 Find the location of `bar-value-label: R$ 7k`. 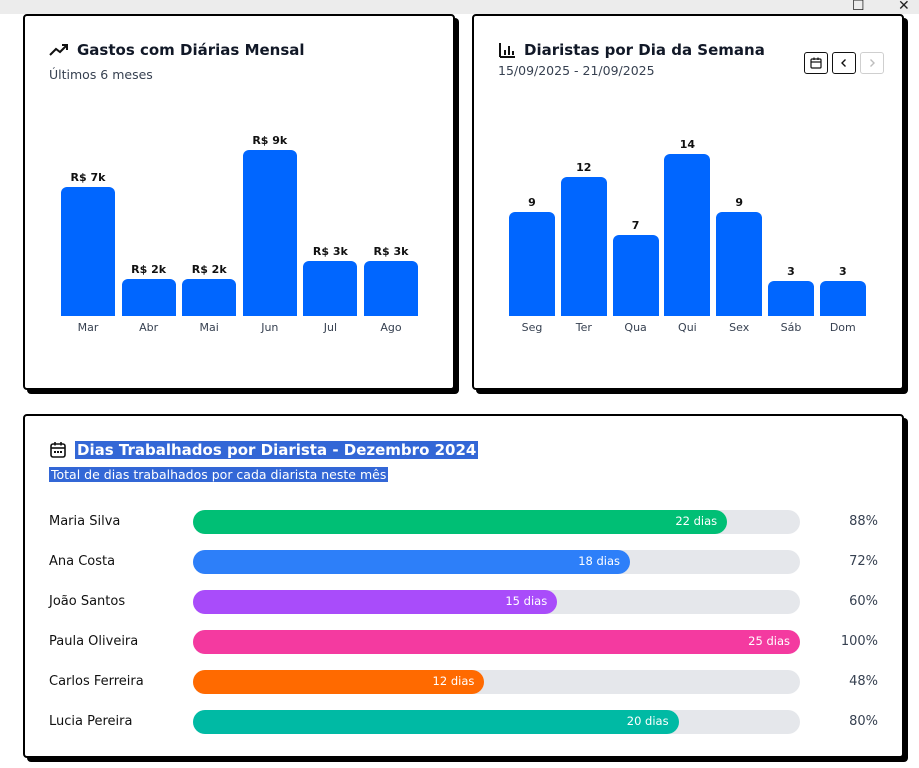

bar-value-label: R$ 7k is located at coordinates (88, 177).